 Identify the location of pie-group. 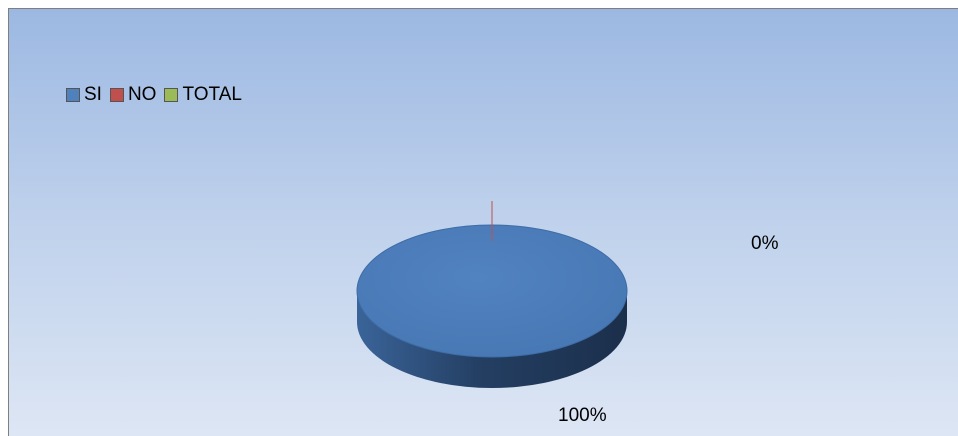
(492, 294).